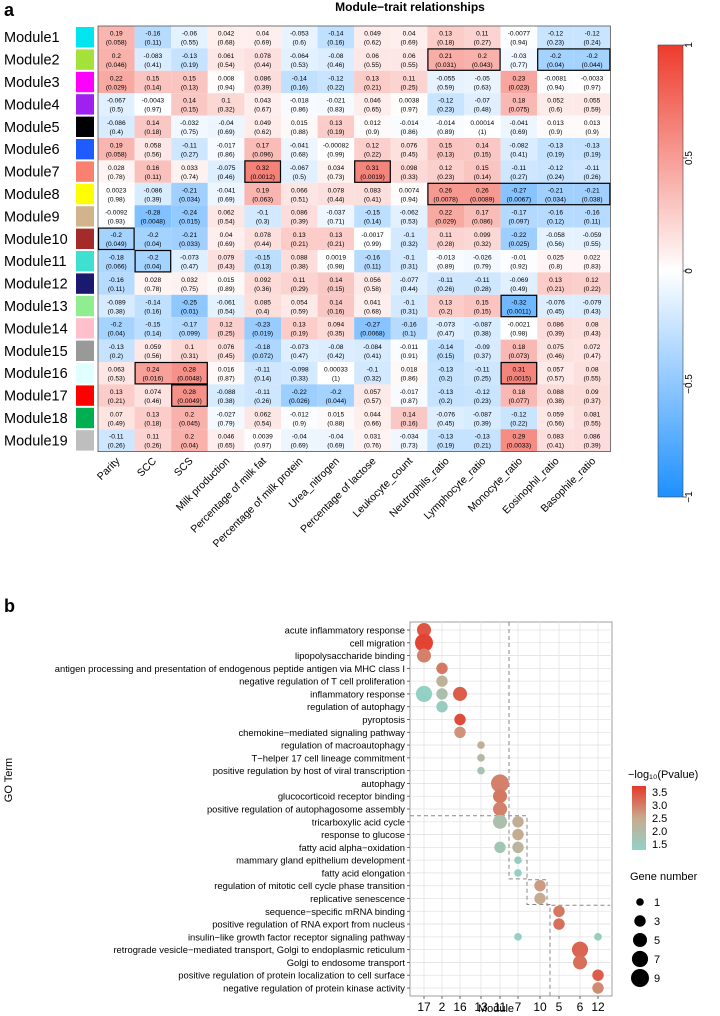 The width and height of the screenshot is (720, 1016). I want to click on cell-correlation: 0.092, so click(262, 280).